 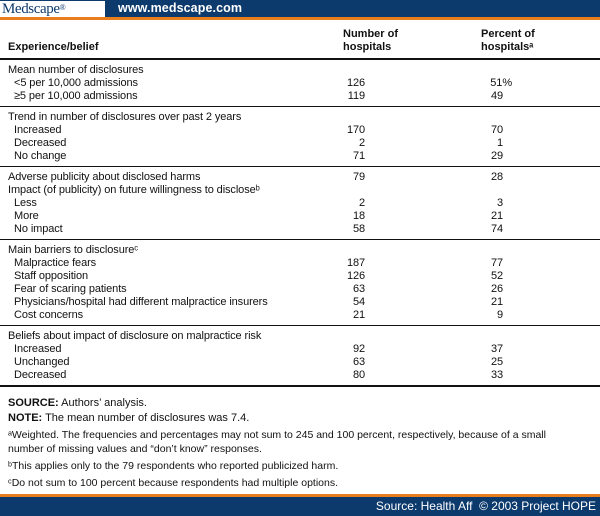 I want to click on medscape-logo-text: Medscape®, so click(x=34, y=9).